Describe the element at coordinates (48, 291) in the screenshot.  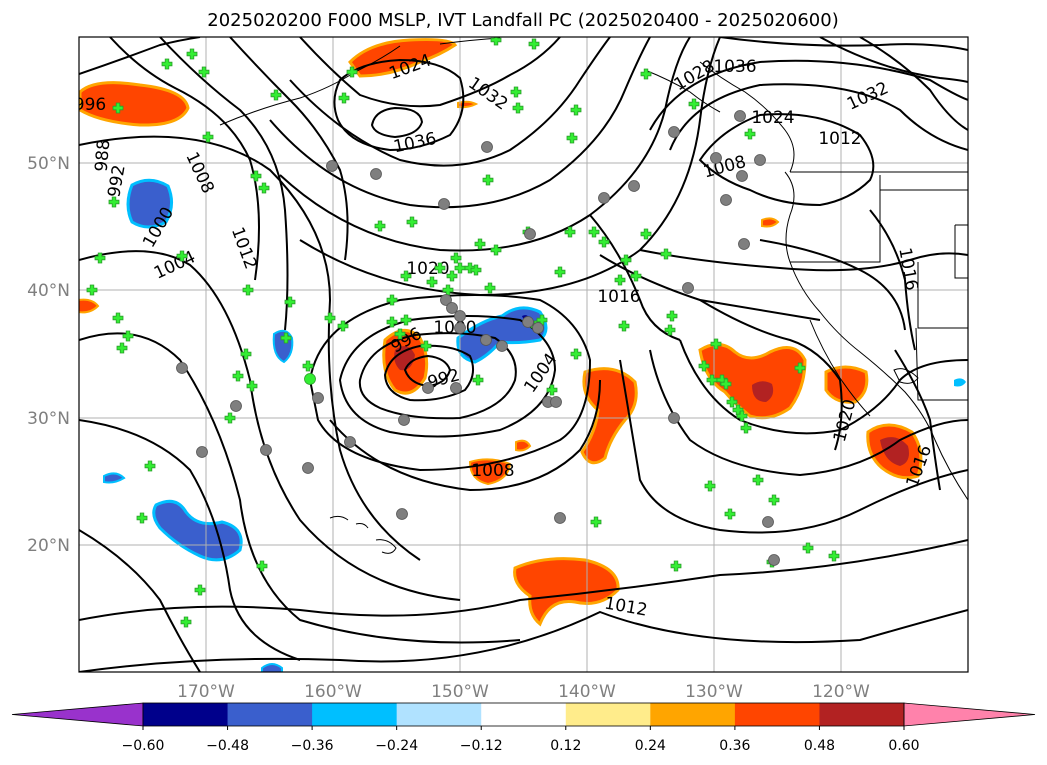
I see `lat-tick-label: 40°N` at that location.